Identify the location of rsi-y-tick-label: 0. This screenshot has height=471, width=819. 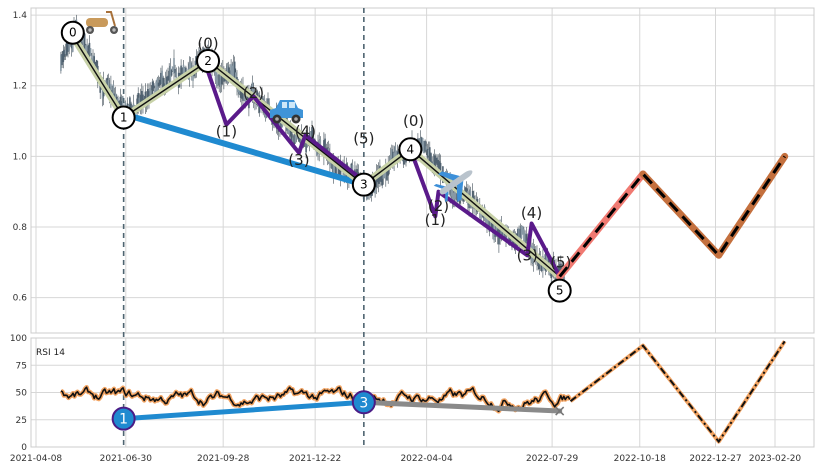
(24, 448).